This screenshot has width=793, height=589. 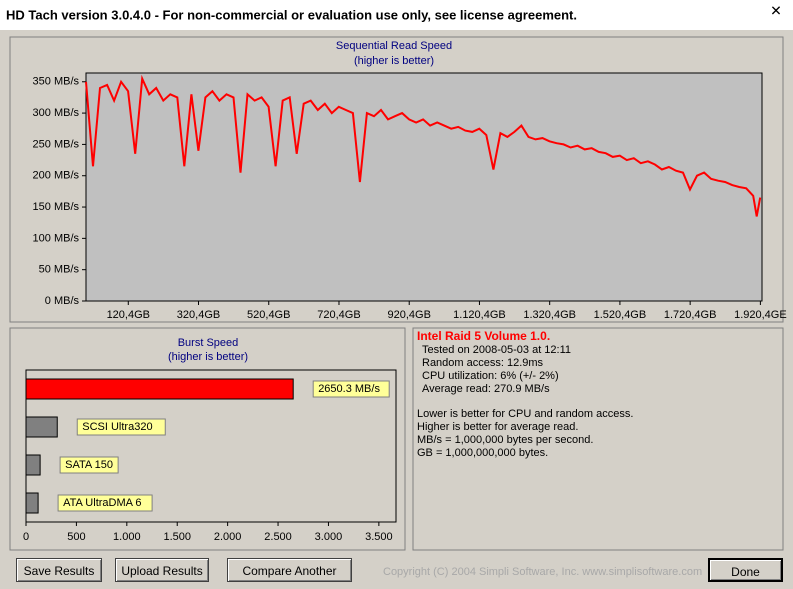 I want to click on x-tick-label: 3.000, so click(x=329, y=537).